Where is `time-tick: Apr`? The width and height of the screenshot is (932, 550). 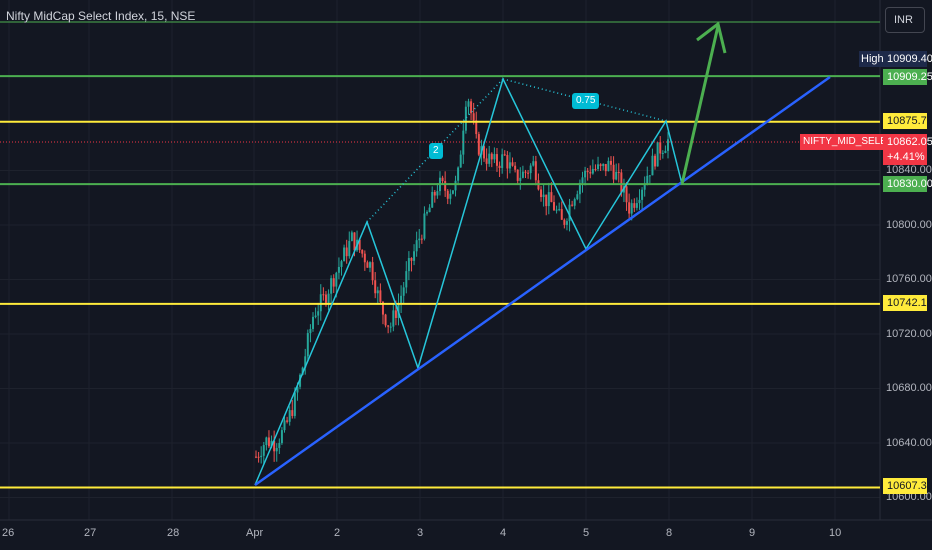 time-tick: Apr is located at coordinates (255, 533).